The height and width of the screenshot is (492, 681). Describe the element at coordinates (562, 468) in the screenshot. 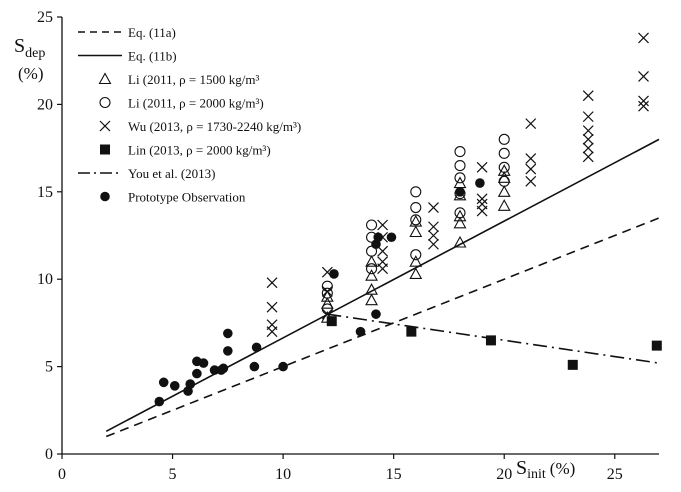

I see `x-axis-label-unit: (%)` at that location.